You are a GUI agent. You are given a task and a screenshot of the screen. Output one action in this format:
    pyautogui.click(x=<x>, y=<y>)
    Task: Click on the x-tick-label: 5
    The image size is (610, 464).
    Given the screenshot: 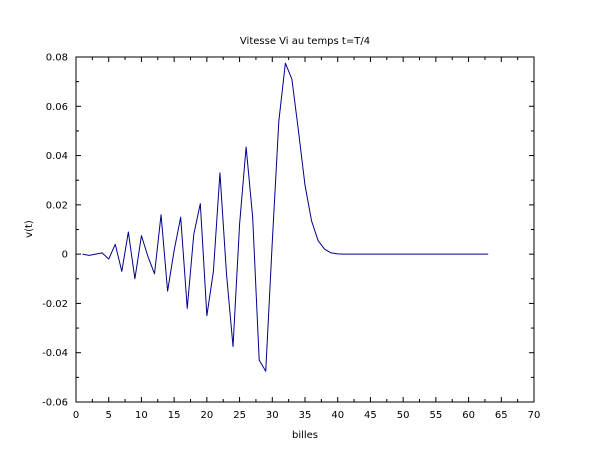 What is the action you would take?
    pyautogui.click(x=109, y=415)
    